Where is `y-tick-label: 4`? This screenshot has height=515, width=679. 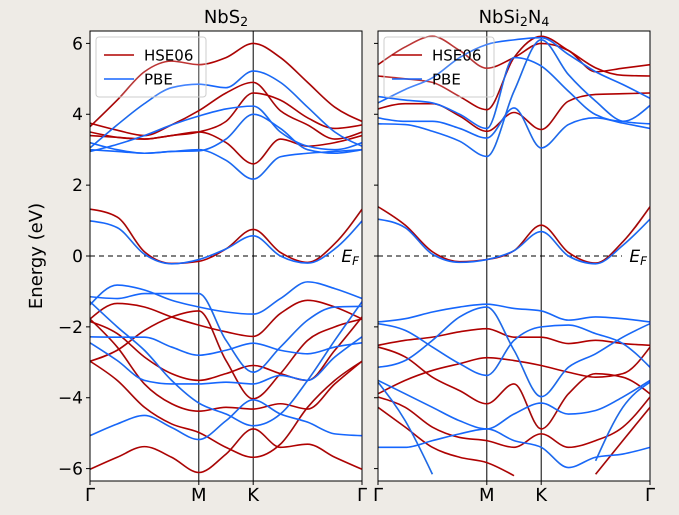 y-tick-label: 4 is located at coordinates (77, 115).